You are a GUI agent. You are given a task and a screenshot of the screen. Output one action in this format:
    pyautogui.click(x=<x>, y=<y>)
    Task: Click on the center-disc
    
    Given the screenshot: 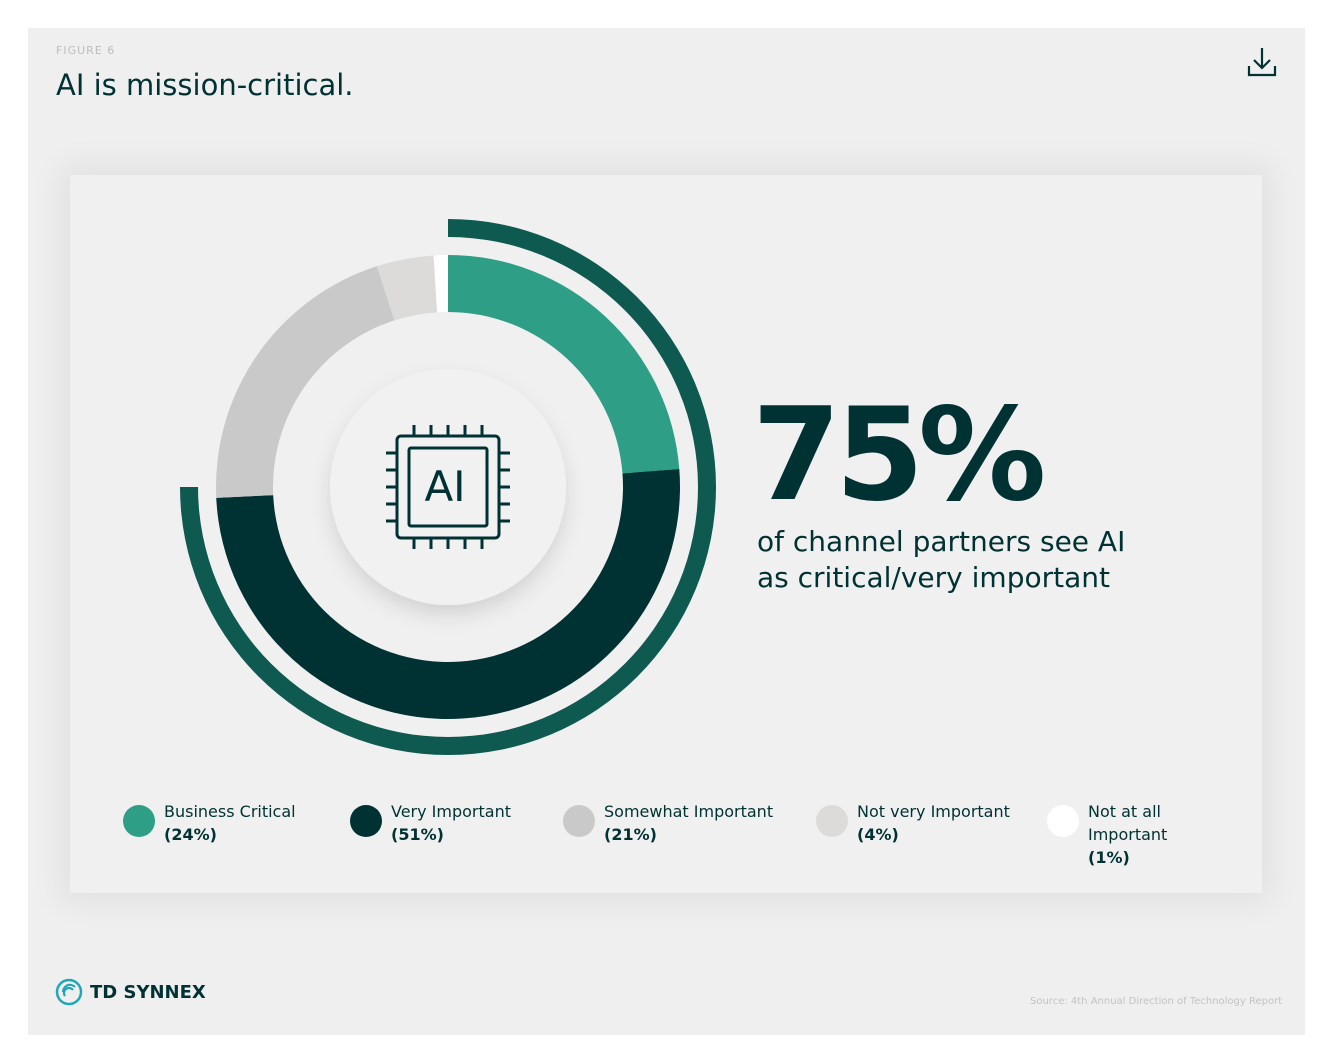 What is the action you would take?
    pyautogui.click(x=448, y=487)
    